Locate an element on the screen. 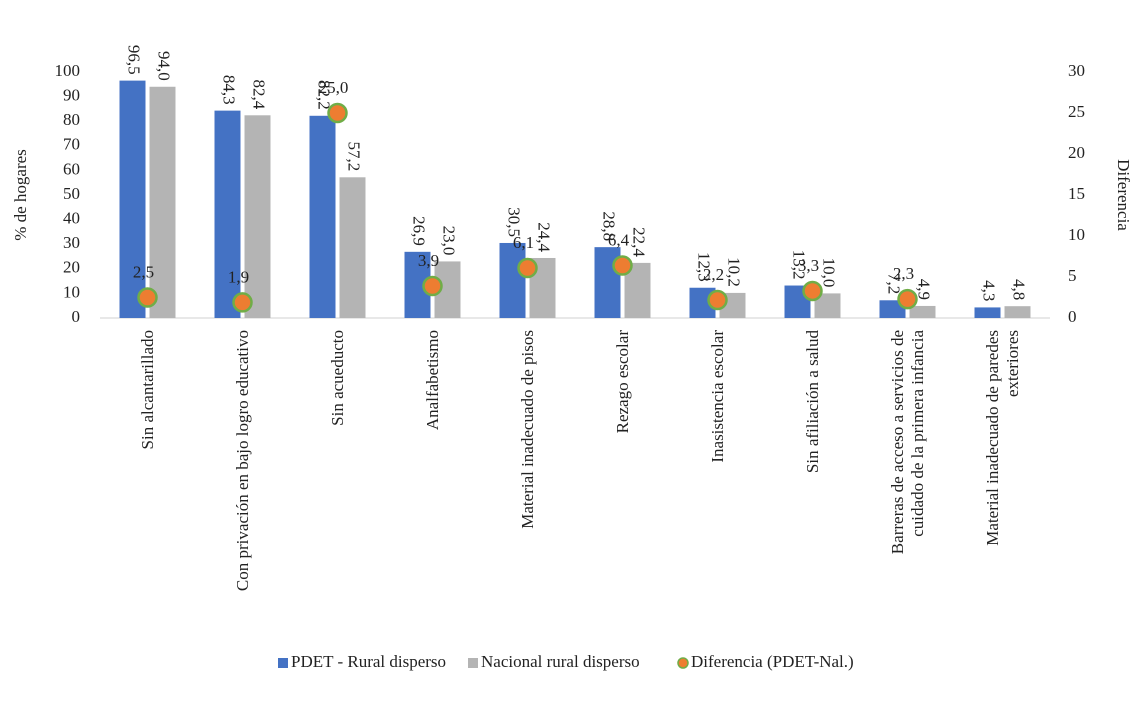  value-label: 96,5 is located at coordinates (134, 60).